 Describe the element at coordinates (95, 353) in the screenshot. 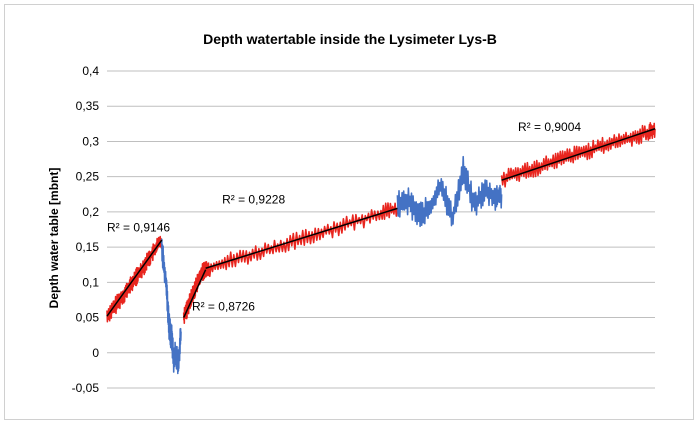

I see `y-tick-label: 0` at that location.